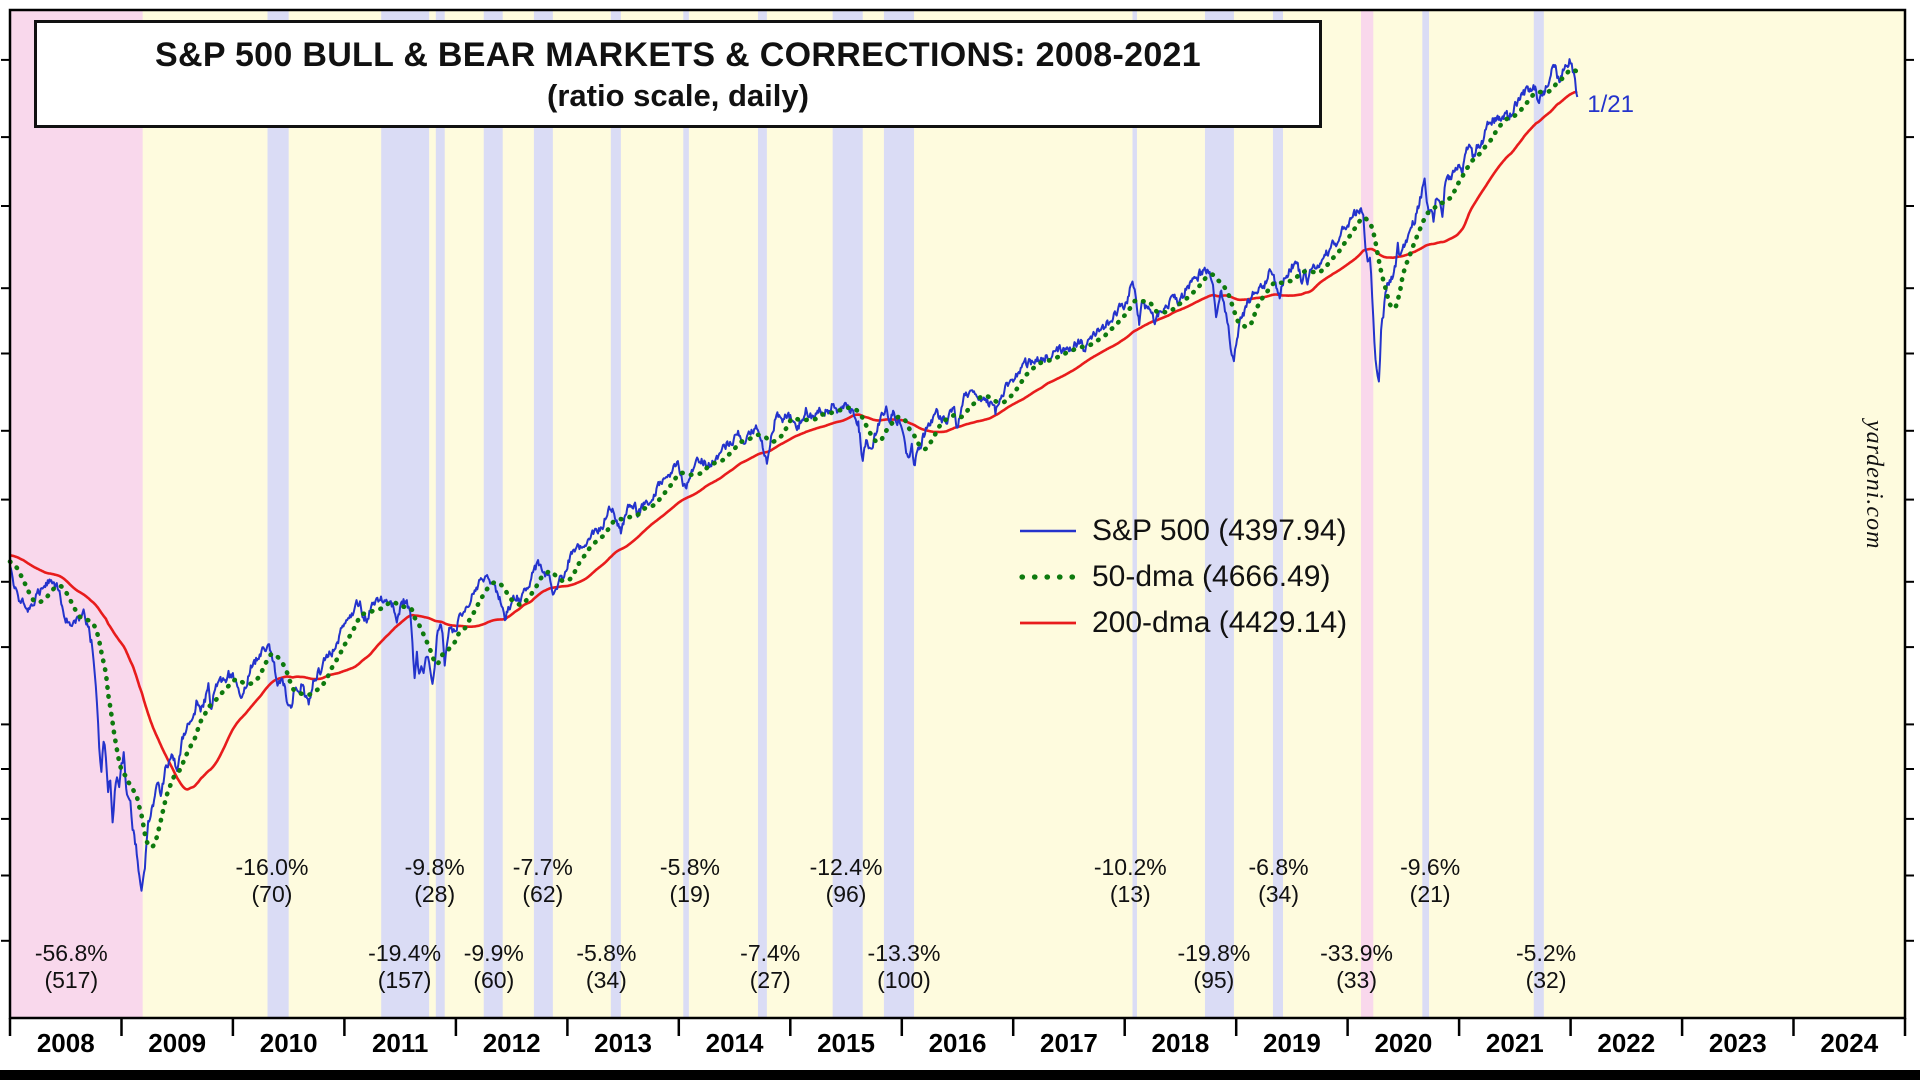  Describe the element at coordinates (1430, 894) in the screenshot. I see `correction-duration-days: (21)` at that location.